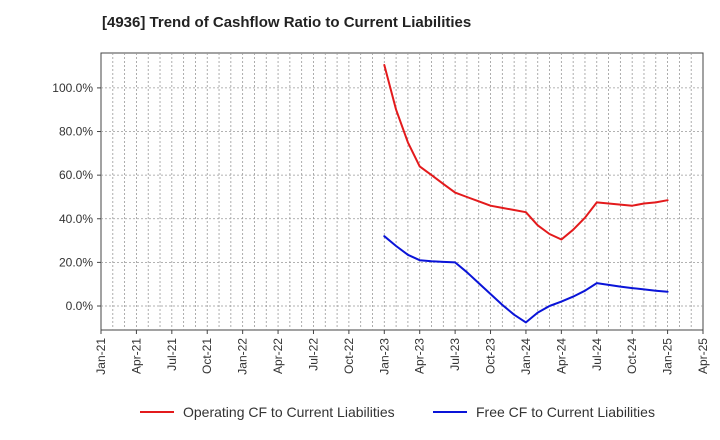 The image size is (720, 440). Describe the element at coordinates (278, 356) in the screenshot. I see `x-tick-label: Apr-22` at that location.